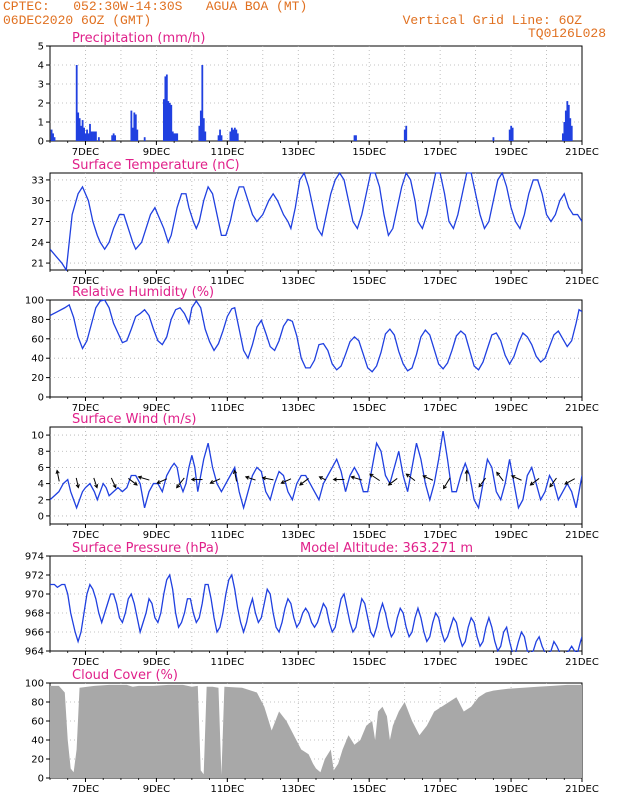 This screenshot has width=618, height=800. What do you see at coordinates (156, 662) in the screenshot?
I see `panel-5-x-tick-label: 9DEC` at bounding box center [156, 662].